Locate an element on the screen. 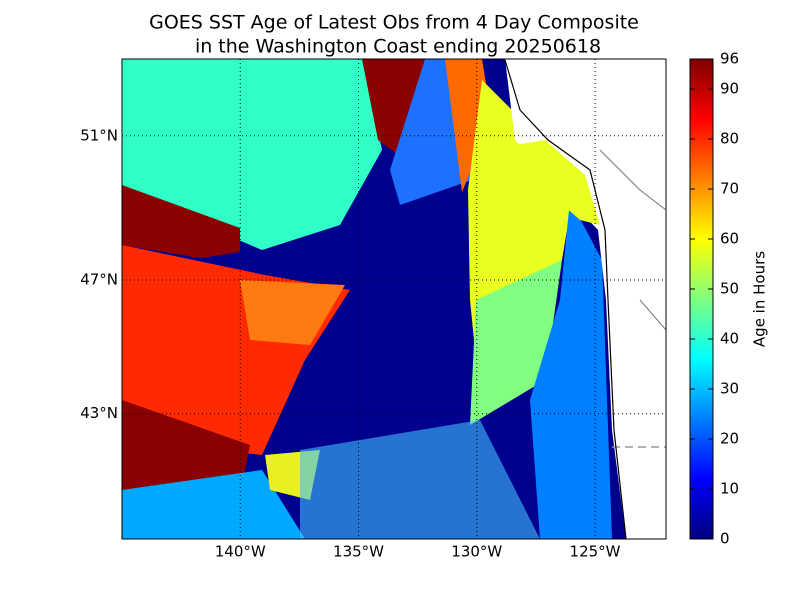 Image resolution: width=800 pixels, height=600 pixels. title-line: in the Washington Coast ending 20250618 is located at coordinates (398, 47).